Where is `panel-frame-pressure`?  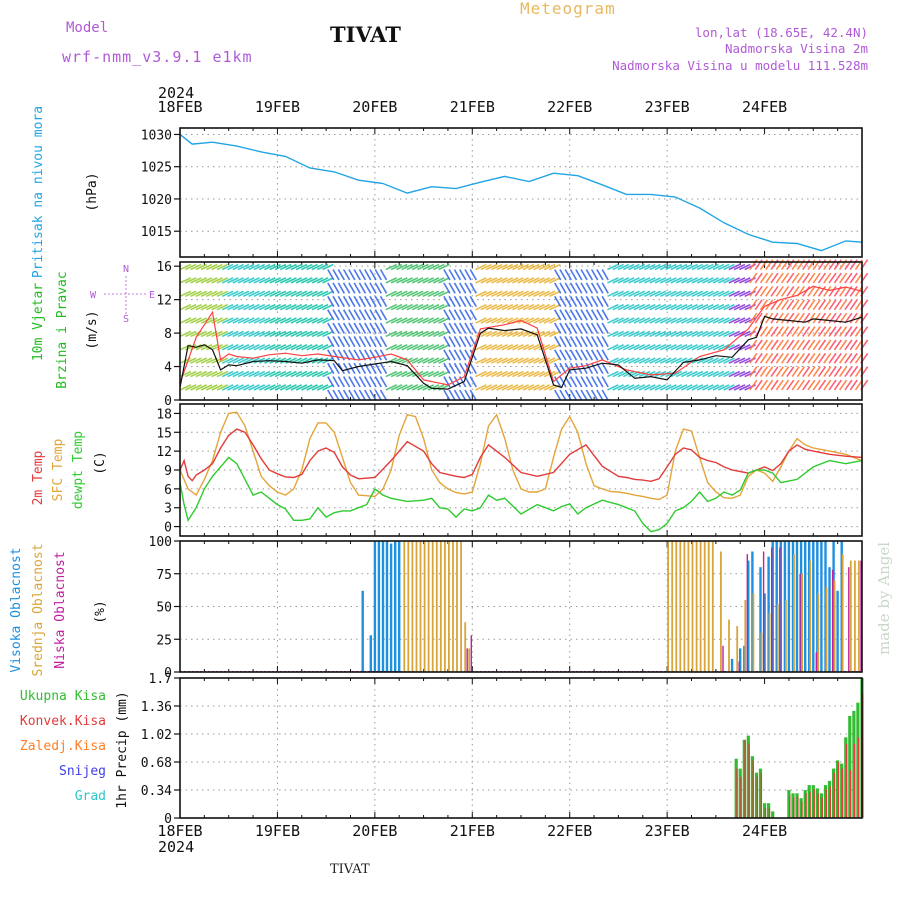 panel-frame-pressure is located at coordinates (521, 192).